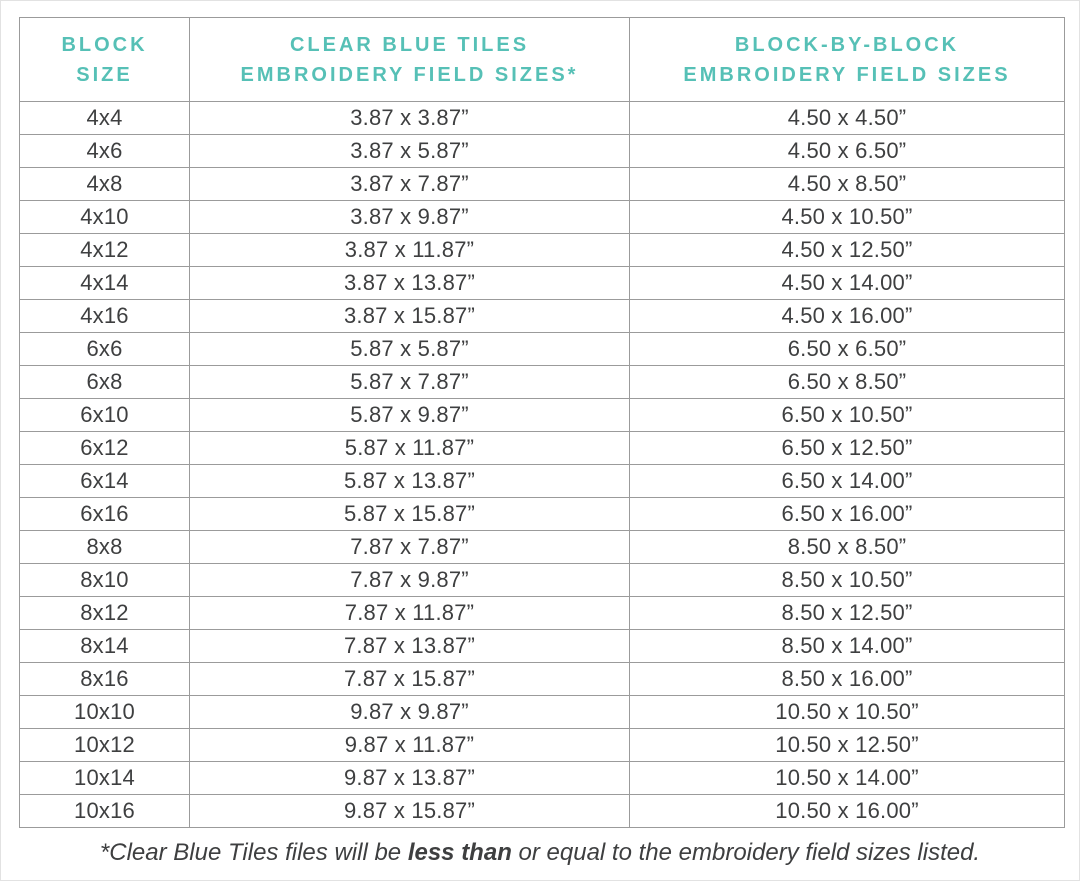  I want to click on block-by-block-size-cell: 6.50 x 16.00”, so click(847, 514).